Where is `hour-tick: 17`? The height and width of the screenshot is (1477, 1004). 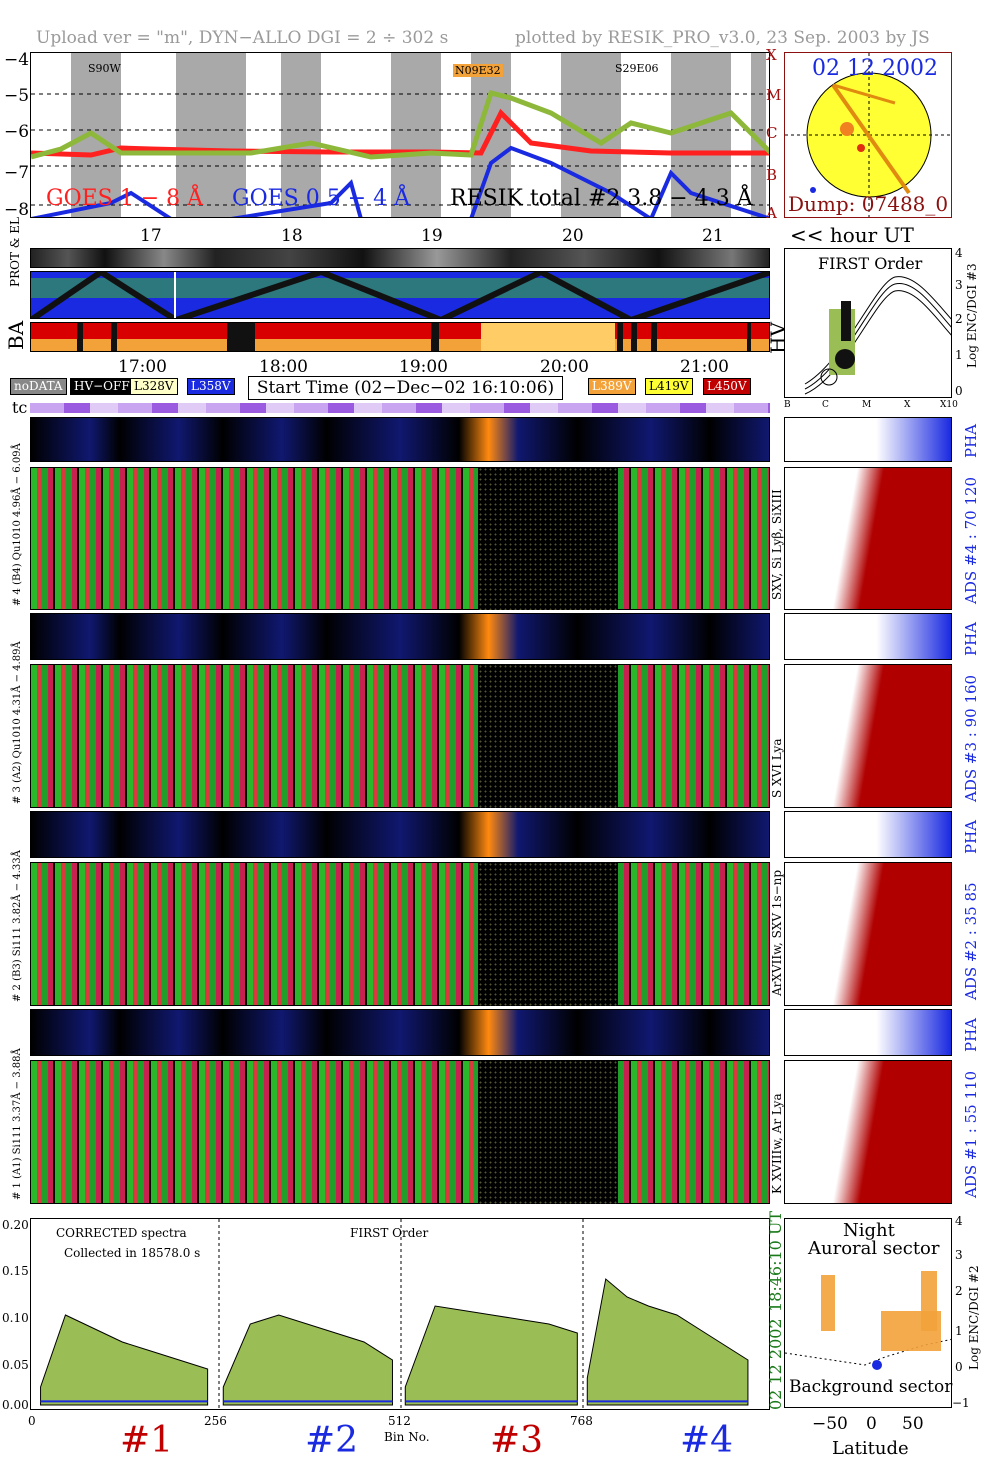 hour-tick: 17 is located at coordinates (151, 236).